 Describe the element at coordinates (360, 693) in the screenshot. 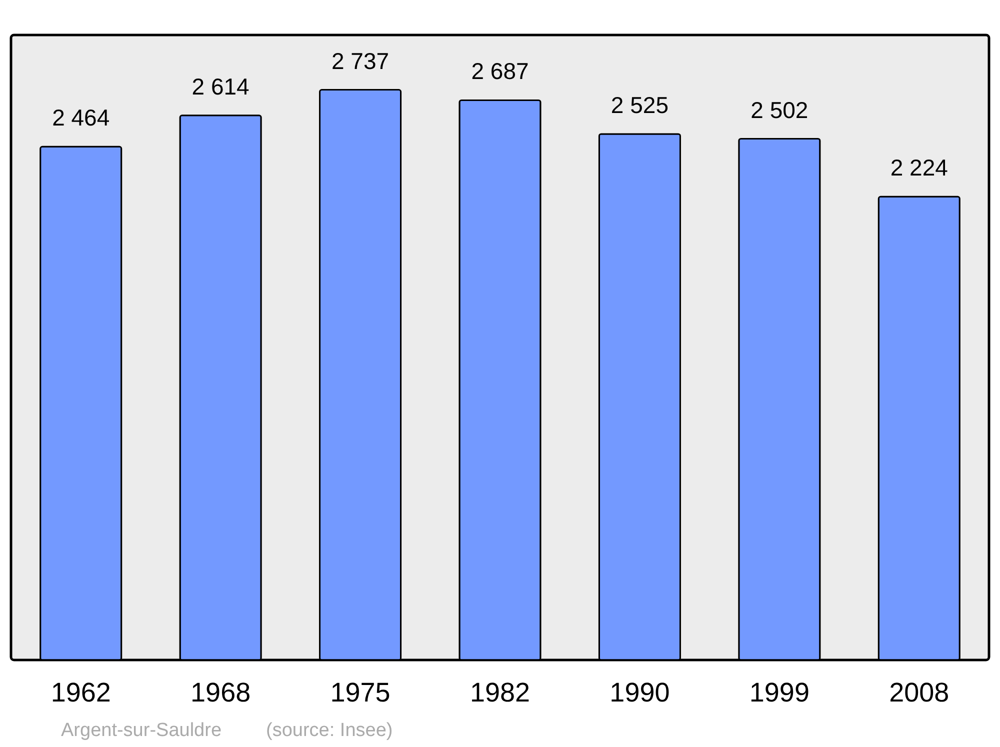

I see `x-tick-label: 1975` at that location.